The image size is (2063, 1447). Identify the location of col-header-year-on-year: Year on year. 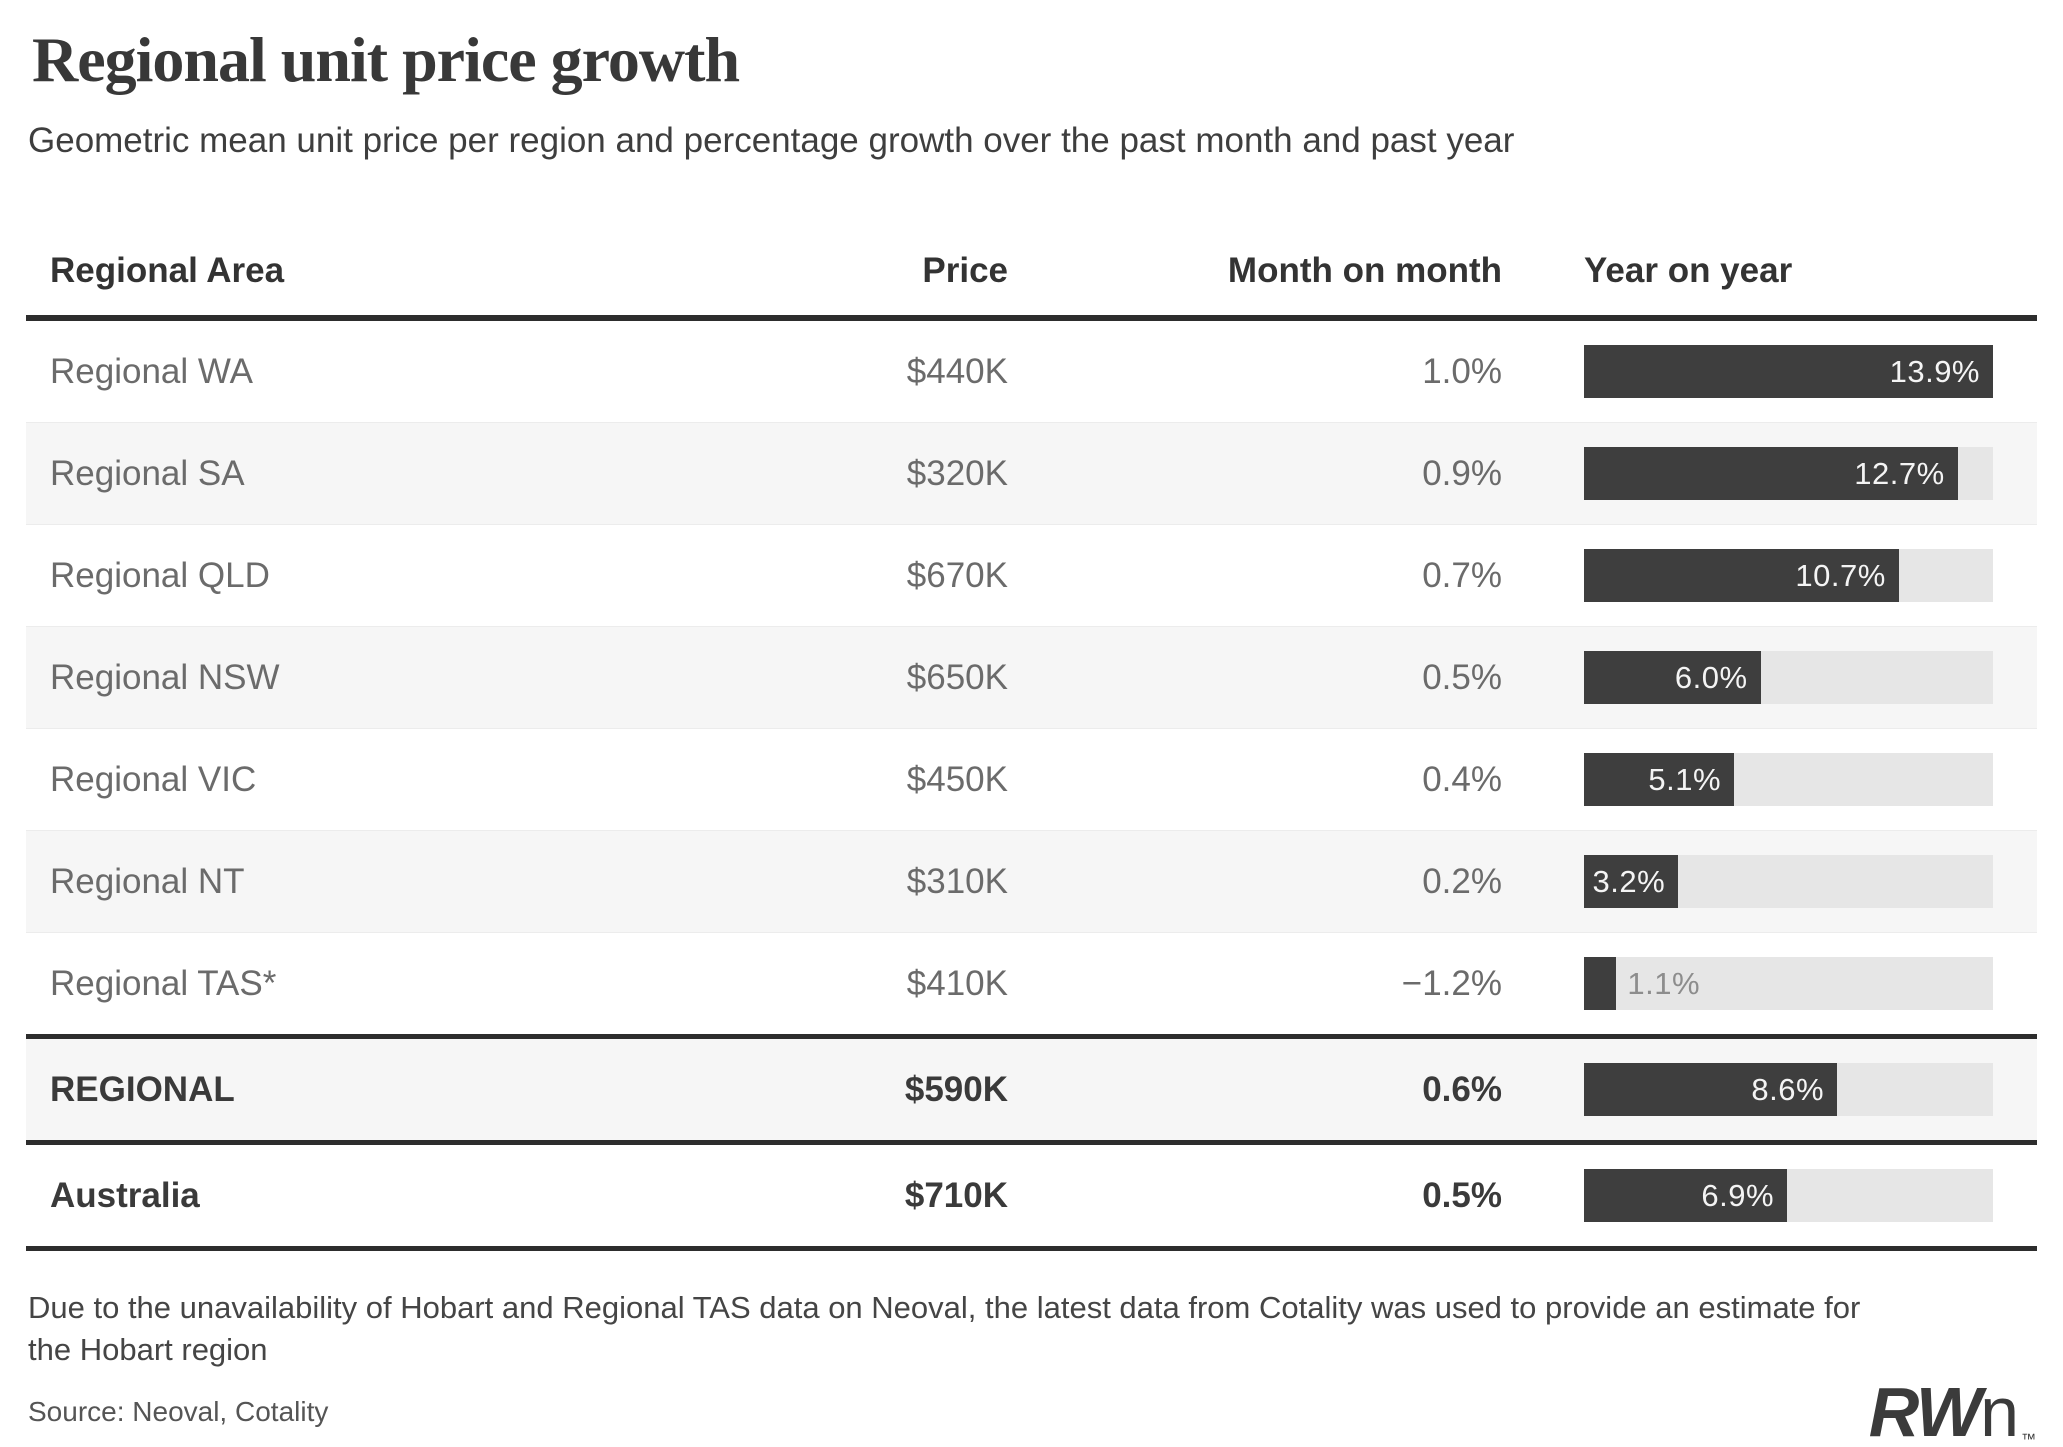
(1688, 271).